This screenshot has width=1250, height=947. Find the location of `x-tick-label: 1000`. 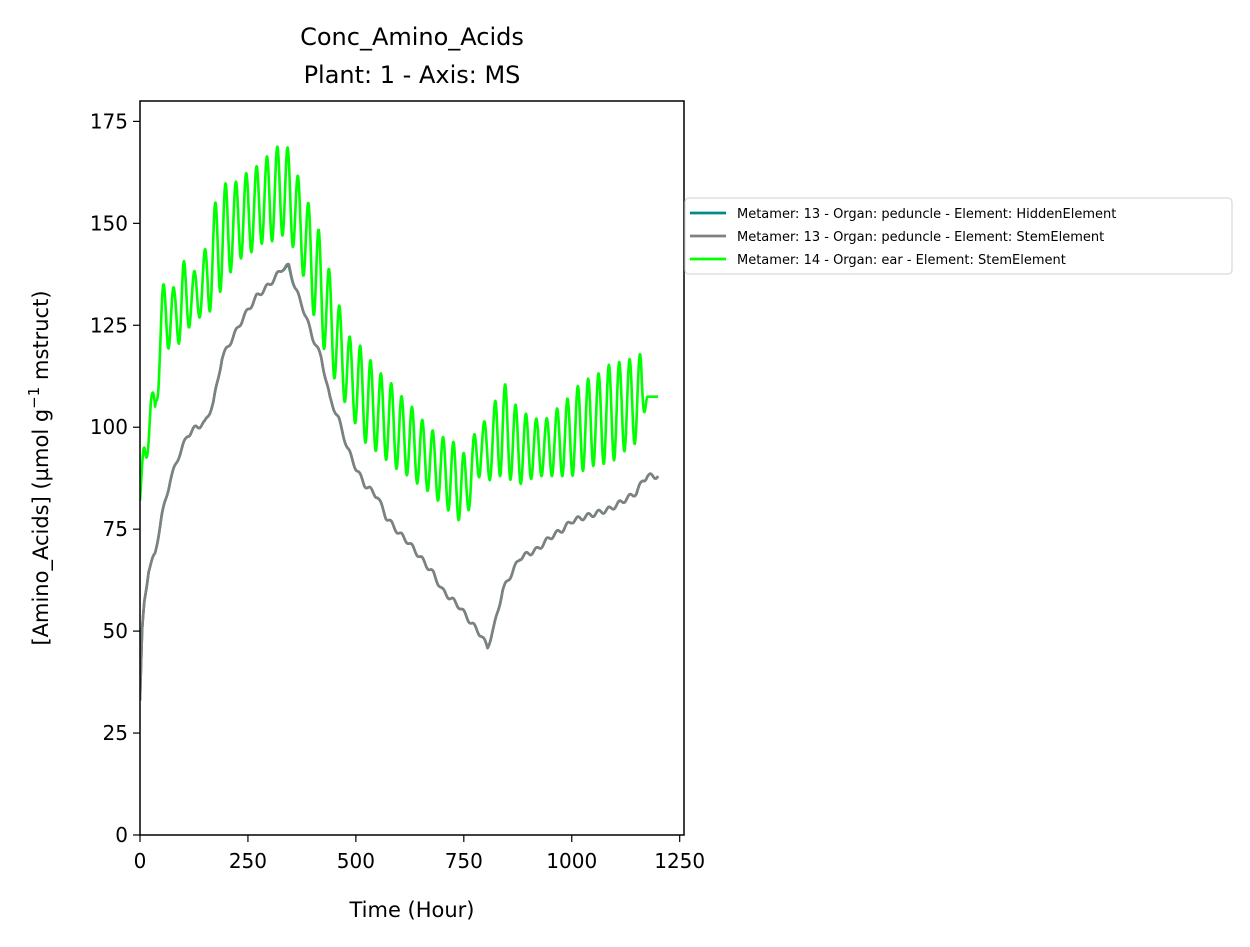

x-tick-label: 1000 is located at coordinates (571, 861).